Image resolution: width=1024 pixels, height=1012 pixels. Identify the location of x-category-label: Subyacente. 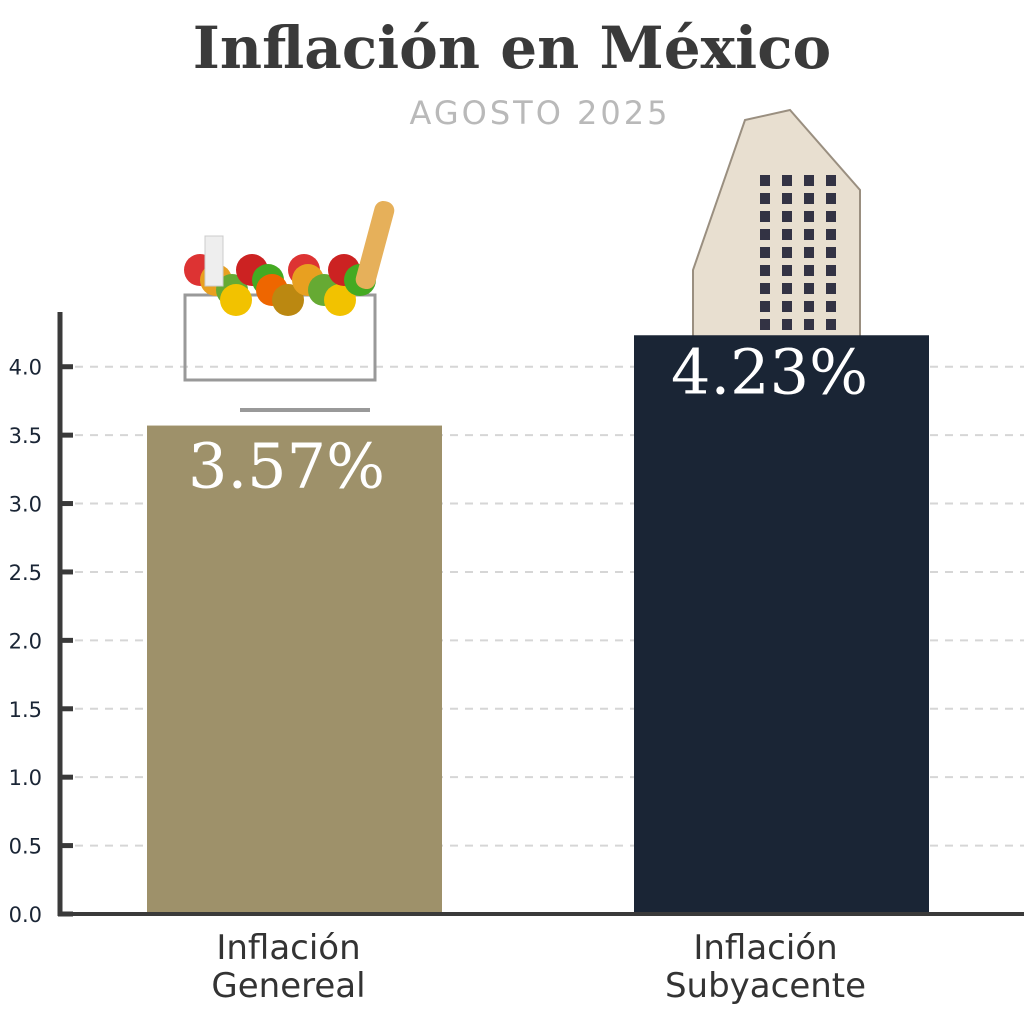
(765, 986).